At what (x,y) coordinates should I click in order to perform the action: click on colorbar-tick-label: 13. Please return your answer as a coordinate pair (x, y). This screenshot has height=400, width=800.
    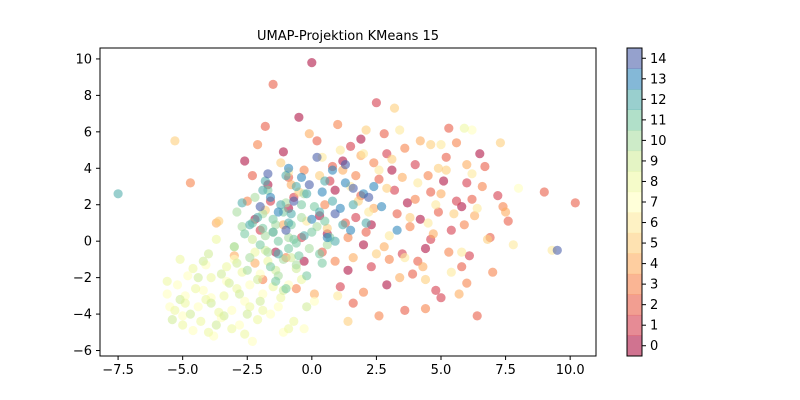
    Looking at the image, I should click on (658, 79).